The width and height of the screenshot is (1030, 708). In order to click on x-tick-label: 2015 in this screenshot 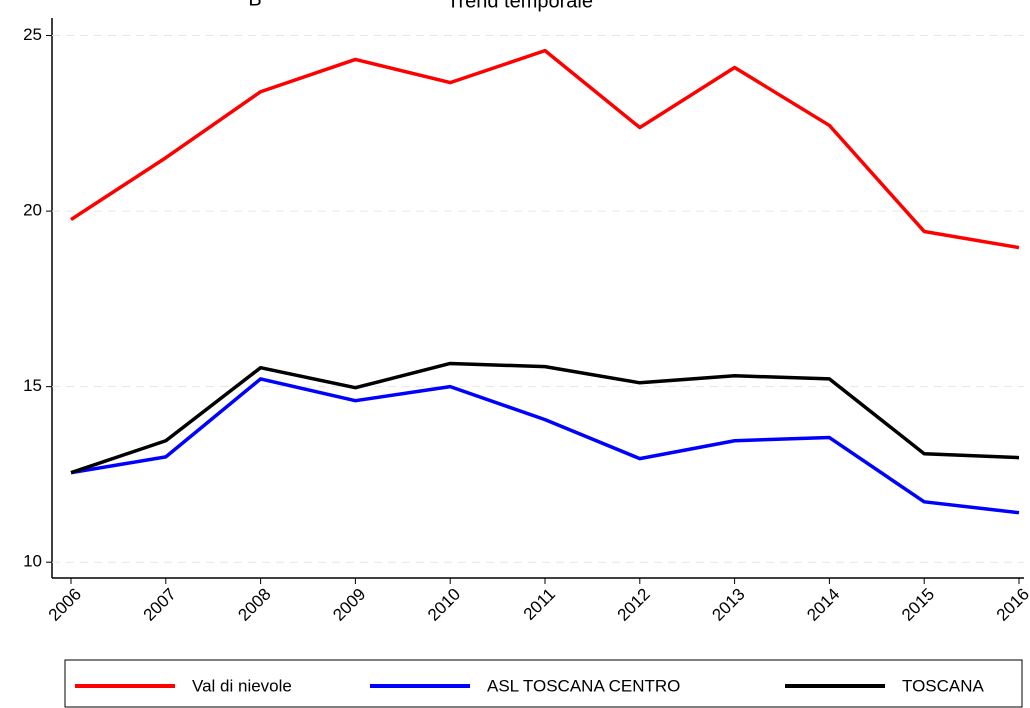, I will do `click(918, 605)`.